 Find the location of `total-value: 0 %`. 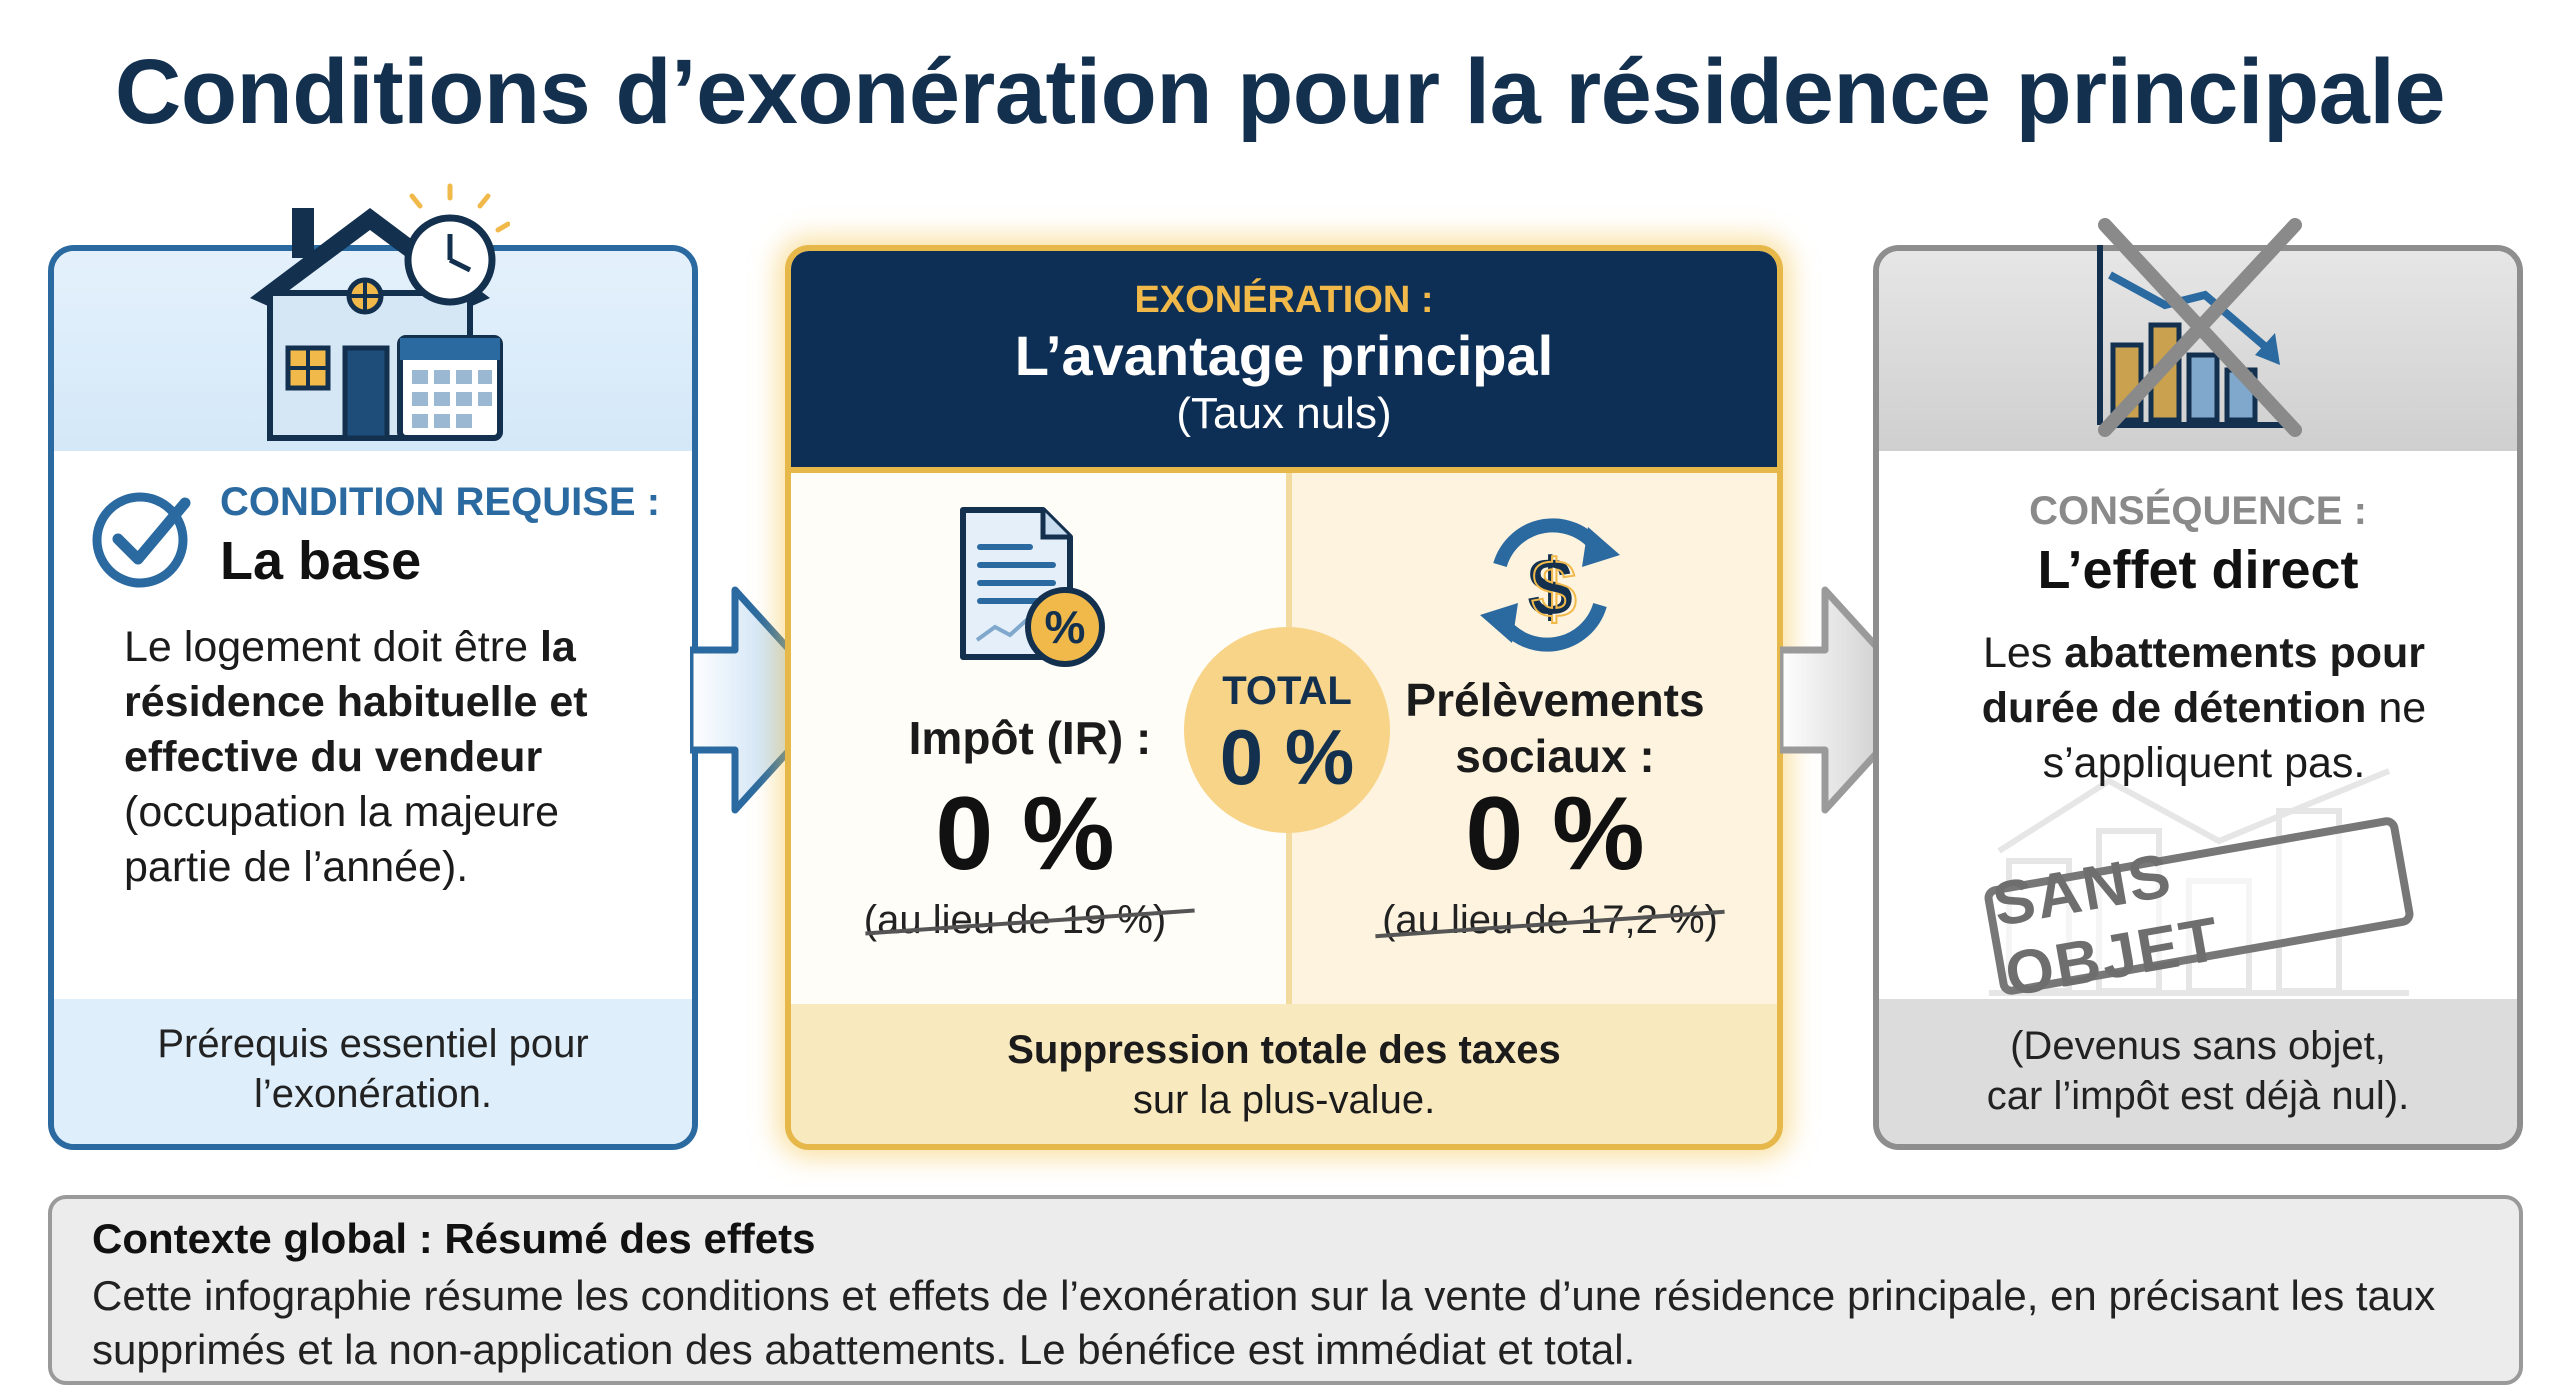

total-value: 0 % is located at coordinates (1287, 757).